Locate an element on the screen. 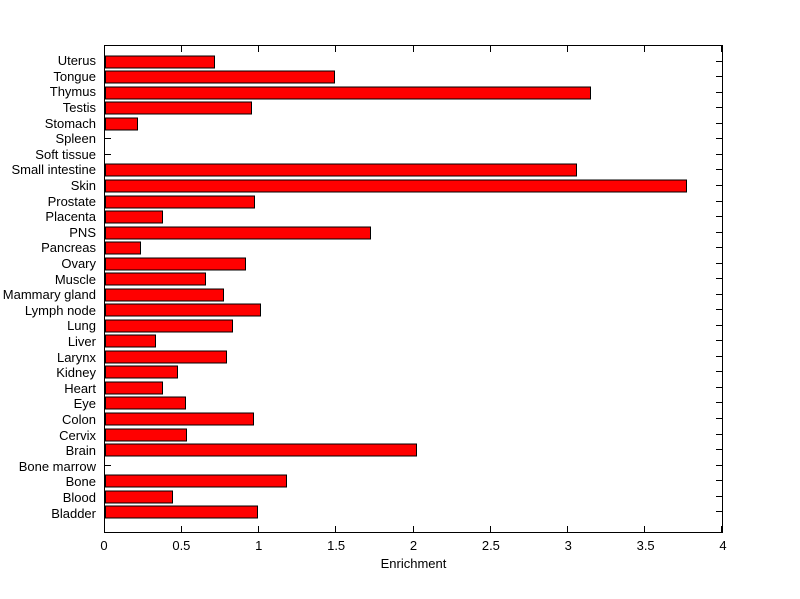 Image resolution: width=800 pixels, height=599 pixels. bar-pancreas is located at coordinates (123, 248).